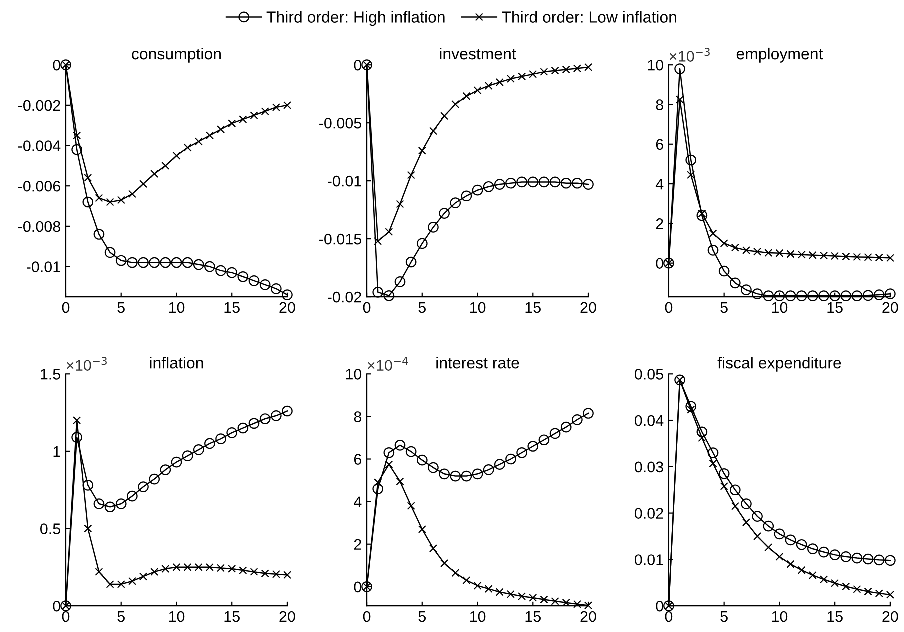 The height and width of the screenshot is (632, 904). What do you see at coordinates (780, 55) in the screenshot?
I see `chart-title: employment` at bounding box center [780, 55].